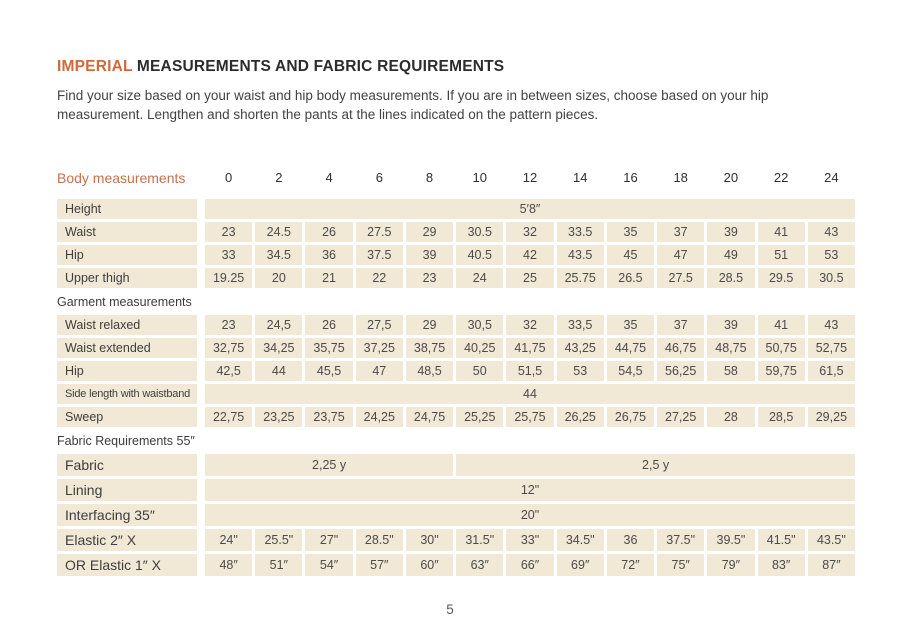  I want to click on table-cell: 20, so click(279, 278).